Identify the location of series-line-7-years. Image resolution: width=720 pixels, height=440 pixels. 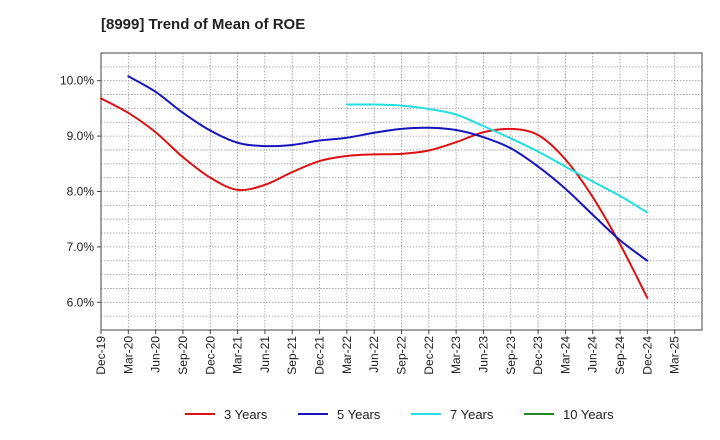
(497, 158).